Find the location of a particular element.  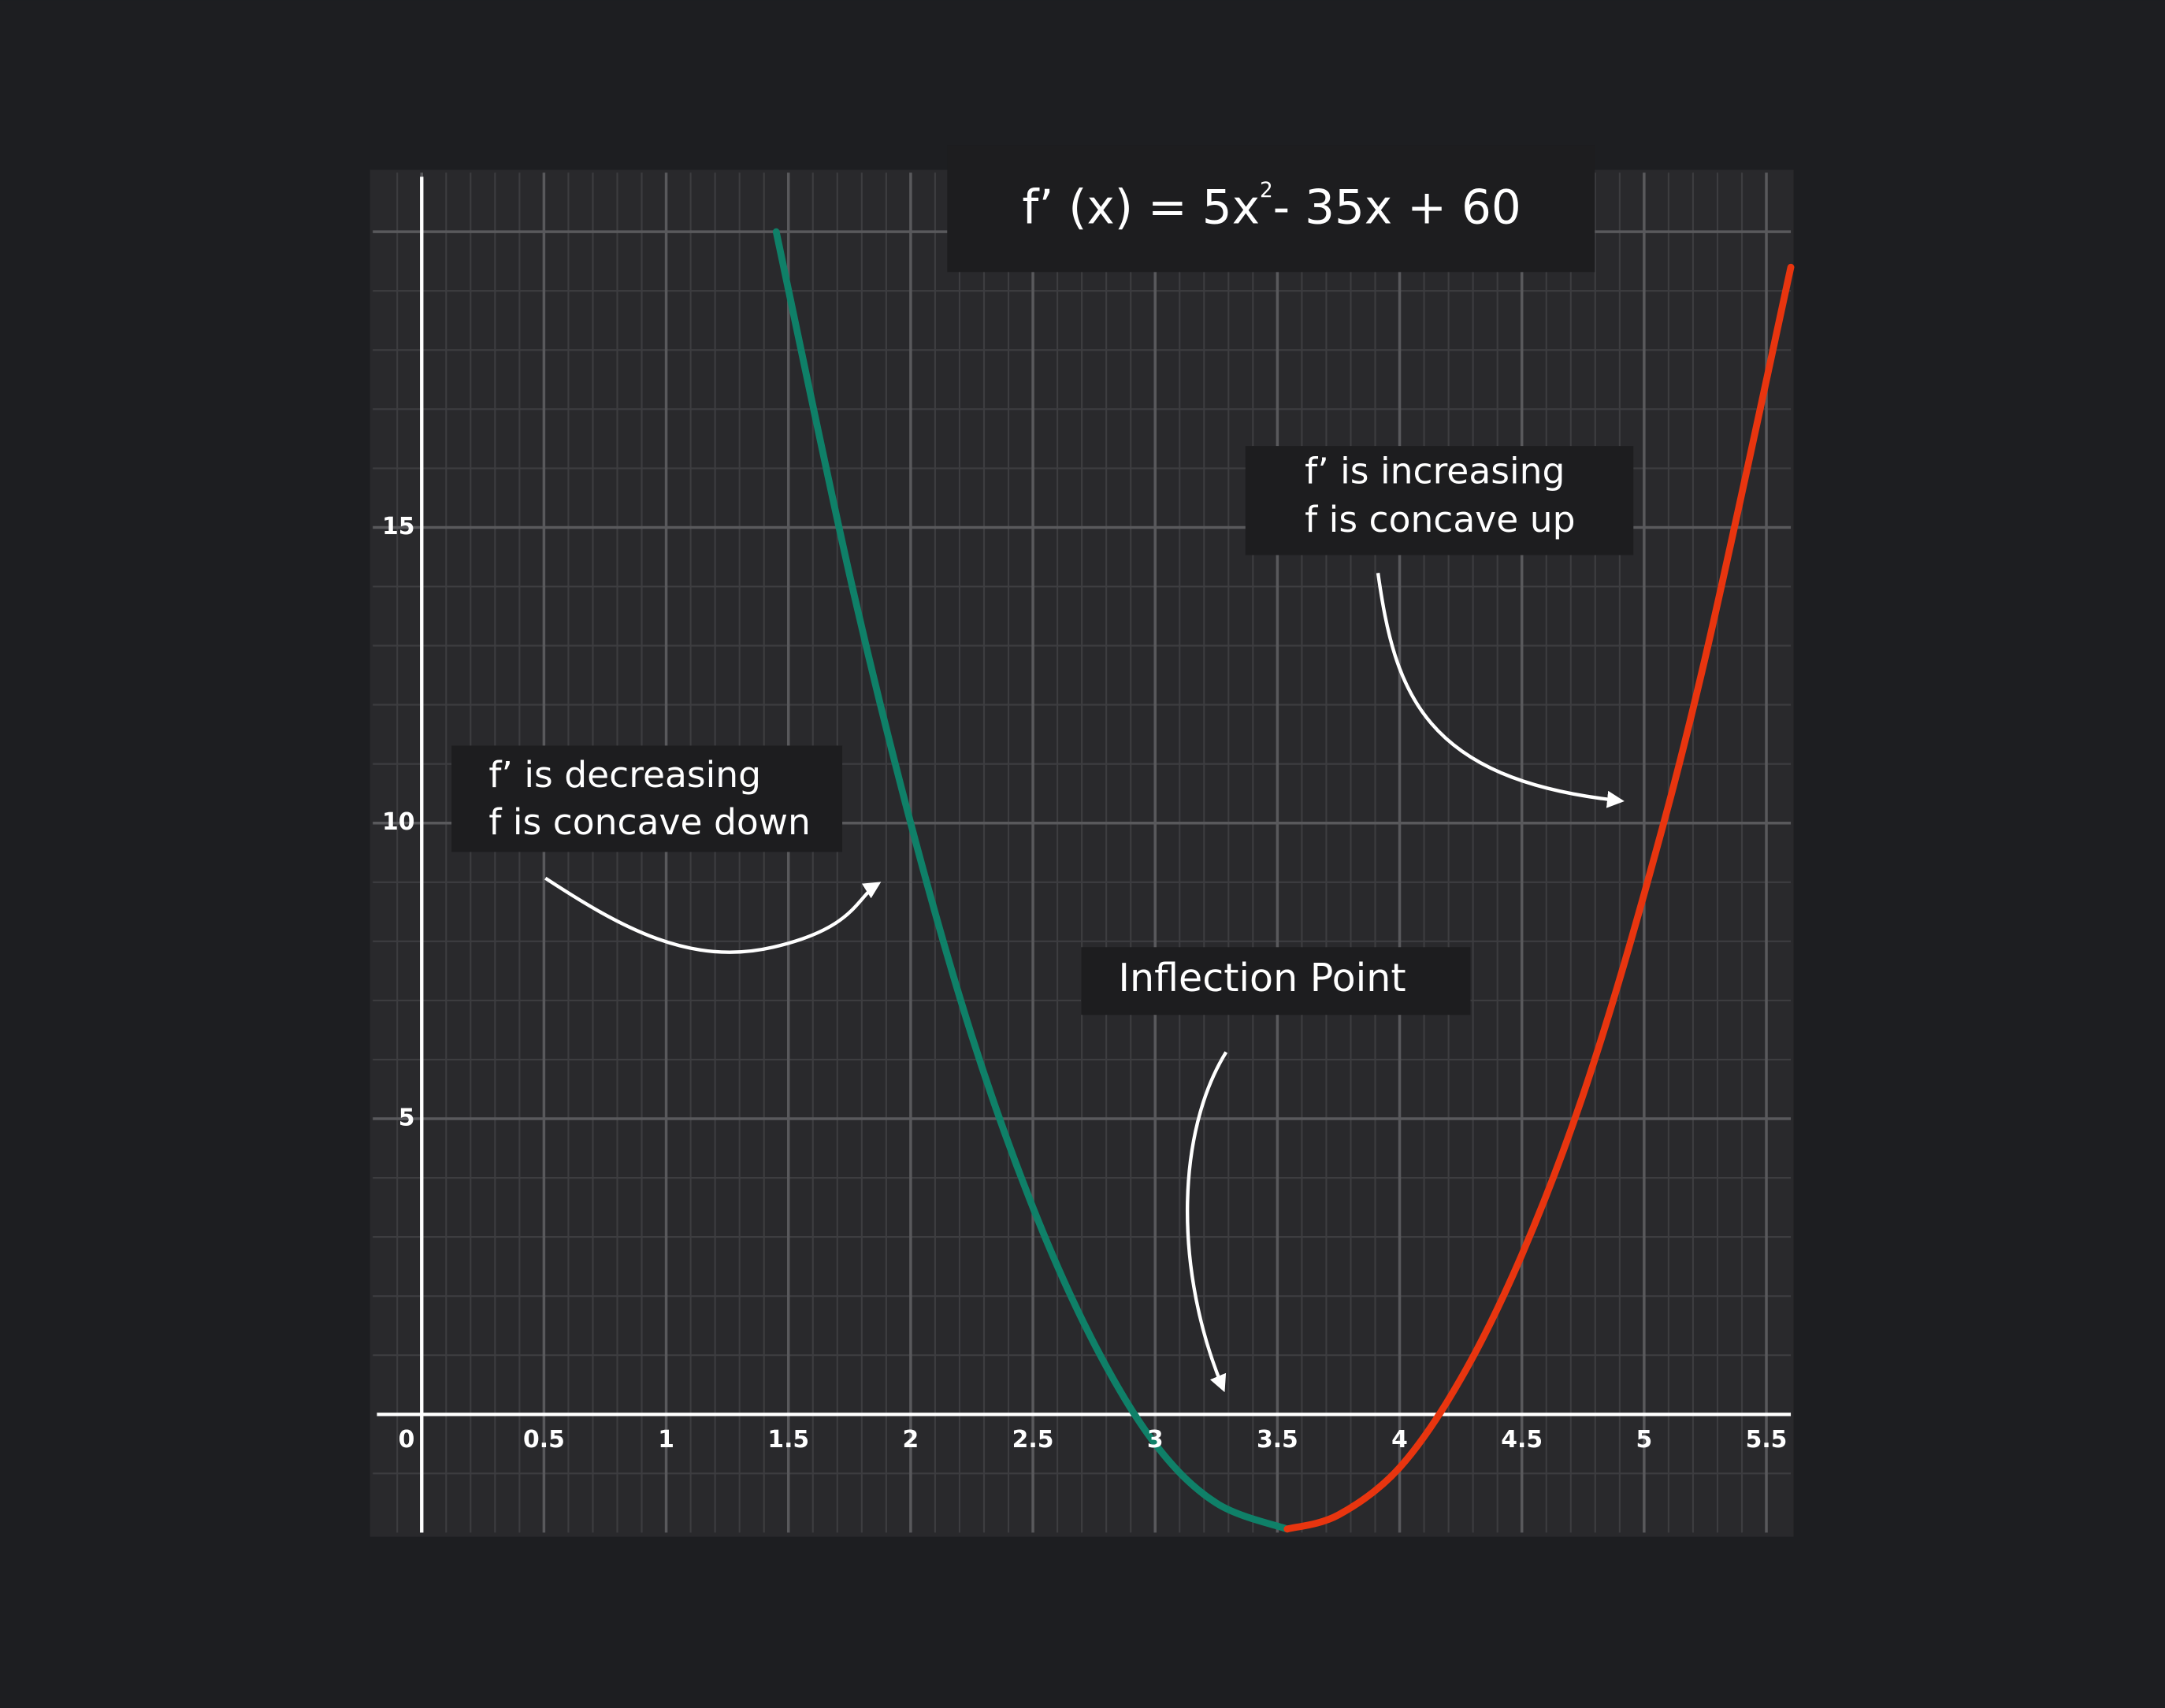

title-part: f’ (x) = 5x is located at coordinates (1141, 208).